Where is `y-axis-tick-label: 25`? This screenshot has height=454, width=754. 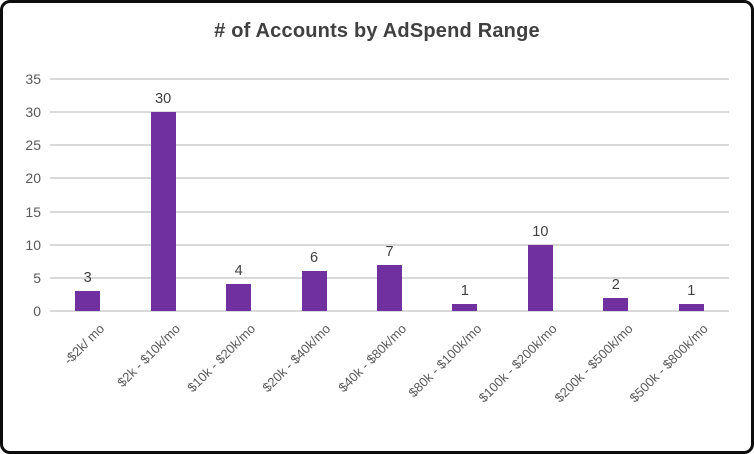 y-axis-tick-label: 25 is located at coordinates (33, 145).